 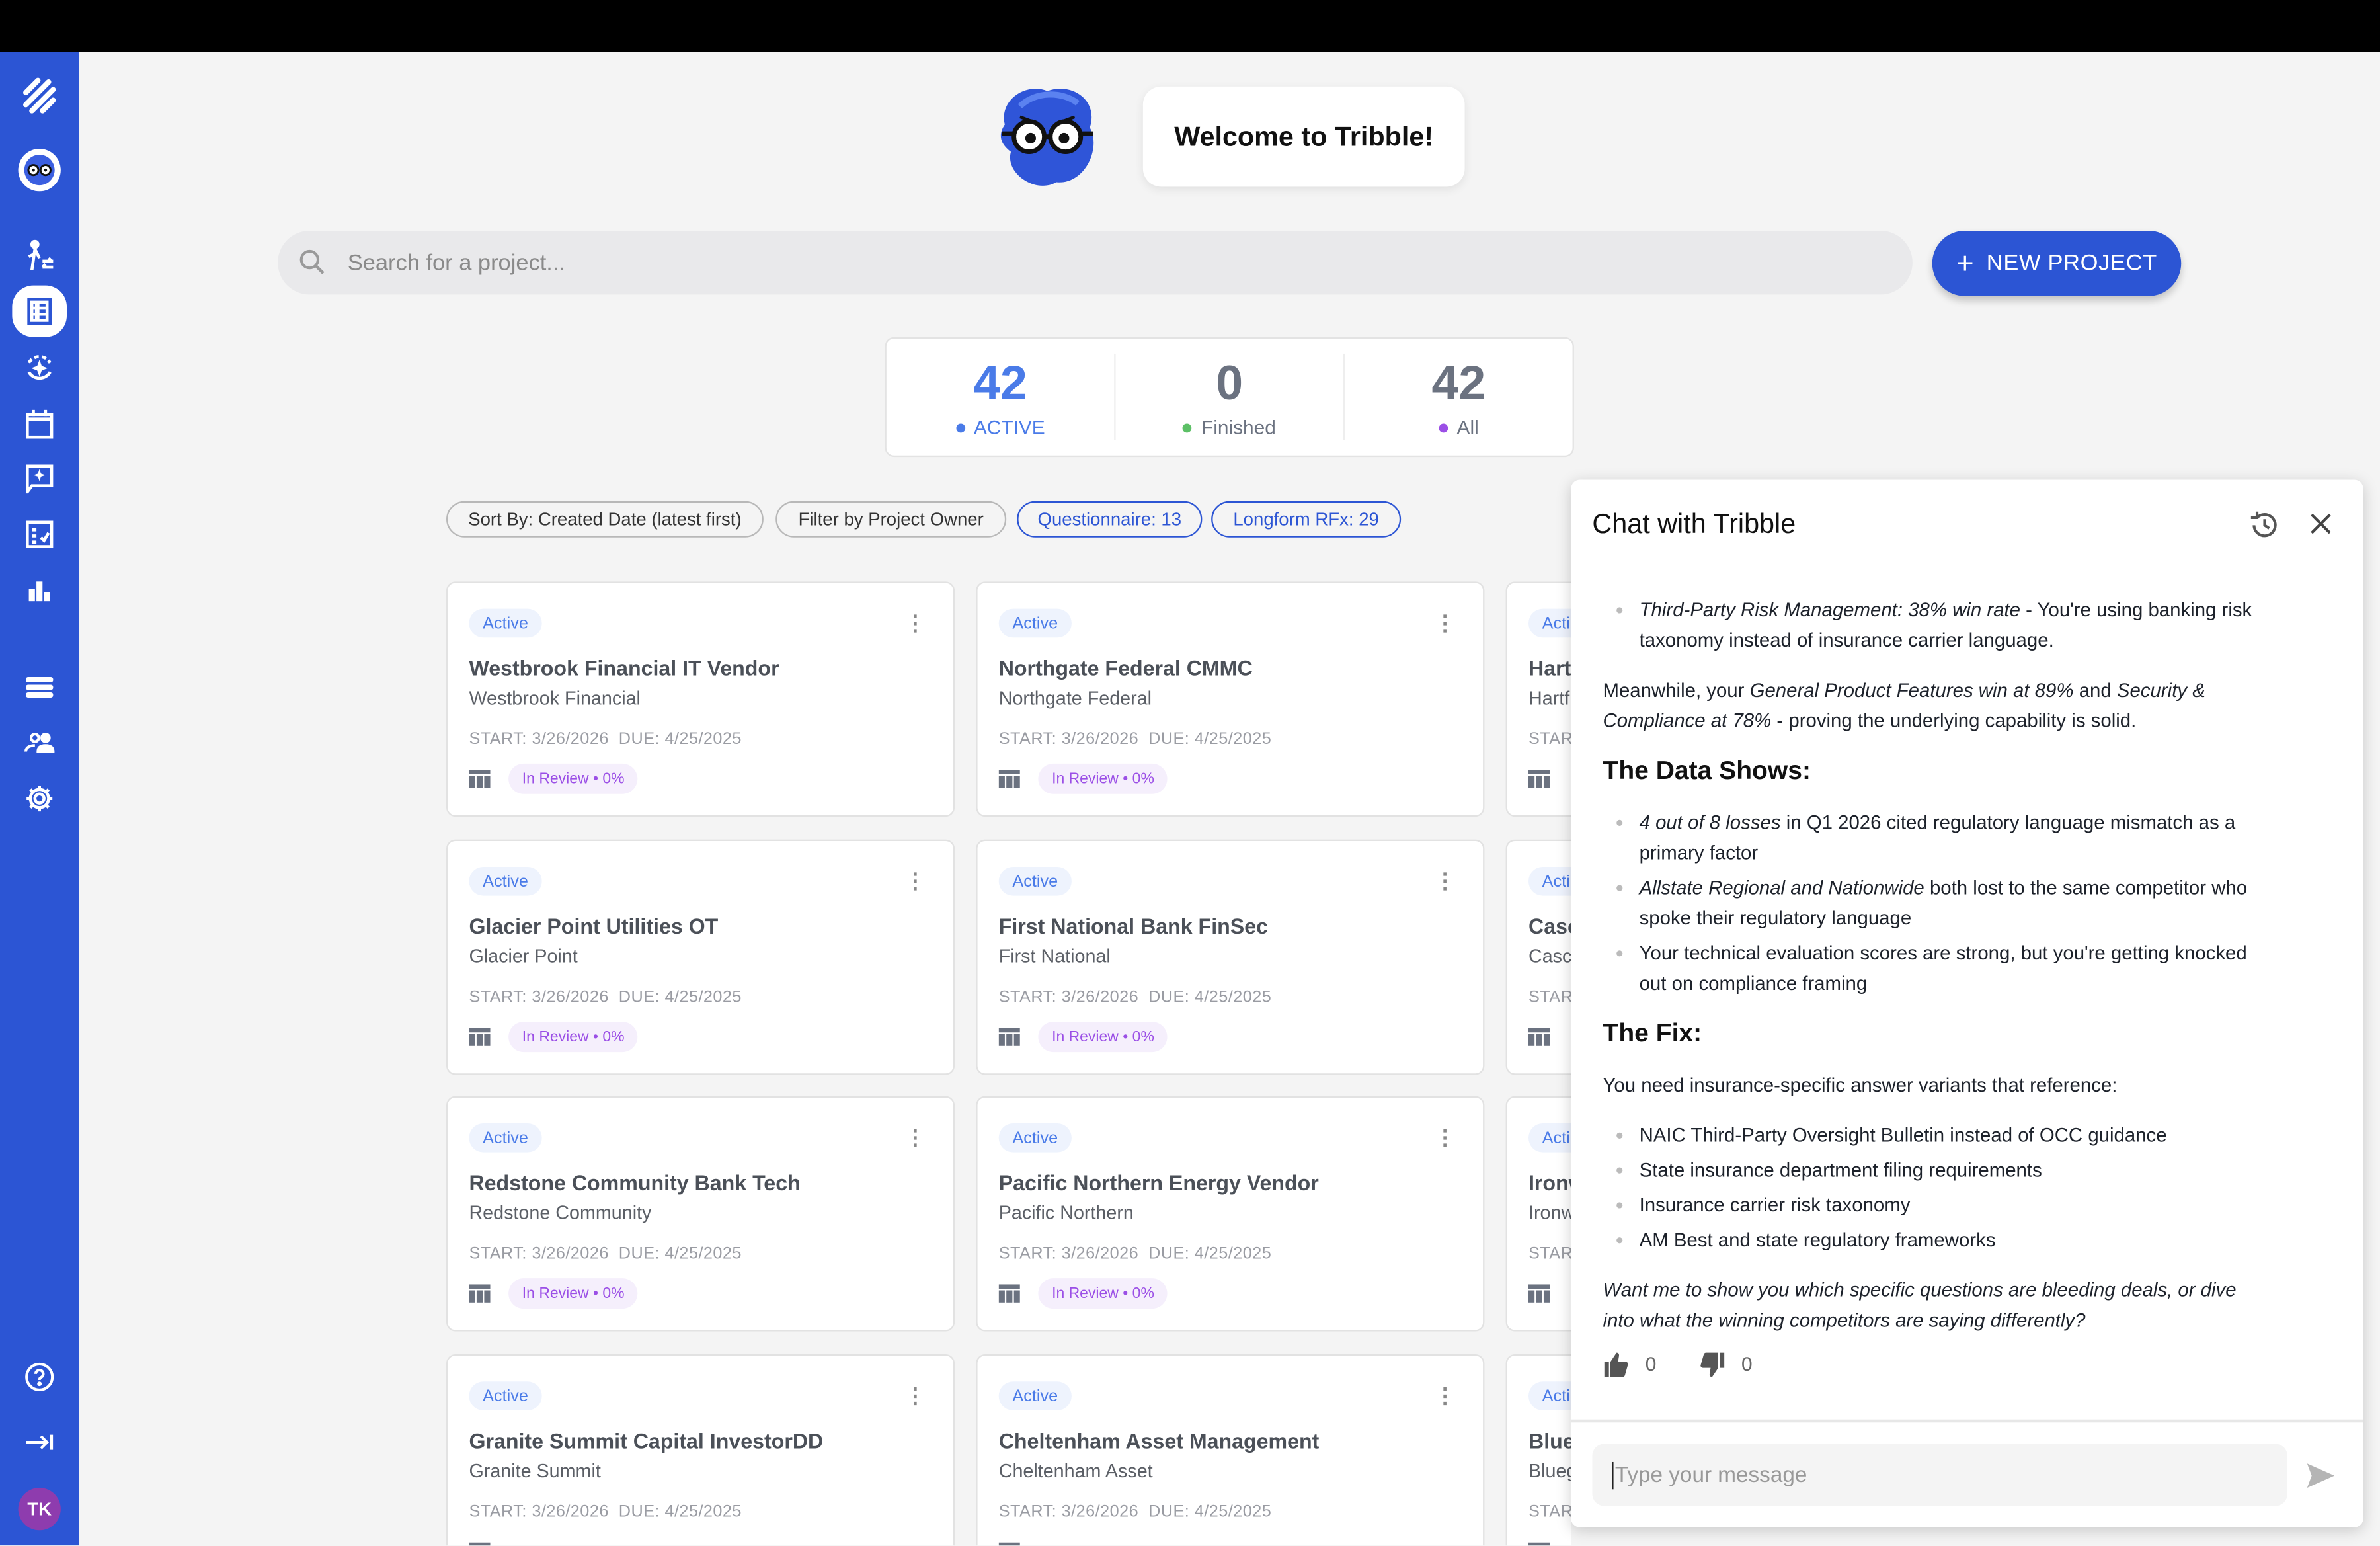 What do you see at coordinates (1238, 427) in the screenshot?
I see `stat-label: Finished` at bounding box center [1238, 427].